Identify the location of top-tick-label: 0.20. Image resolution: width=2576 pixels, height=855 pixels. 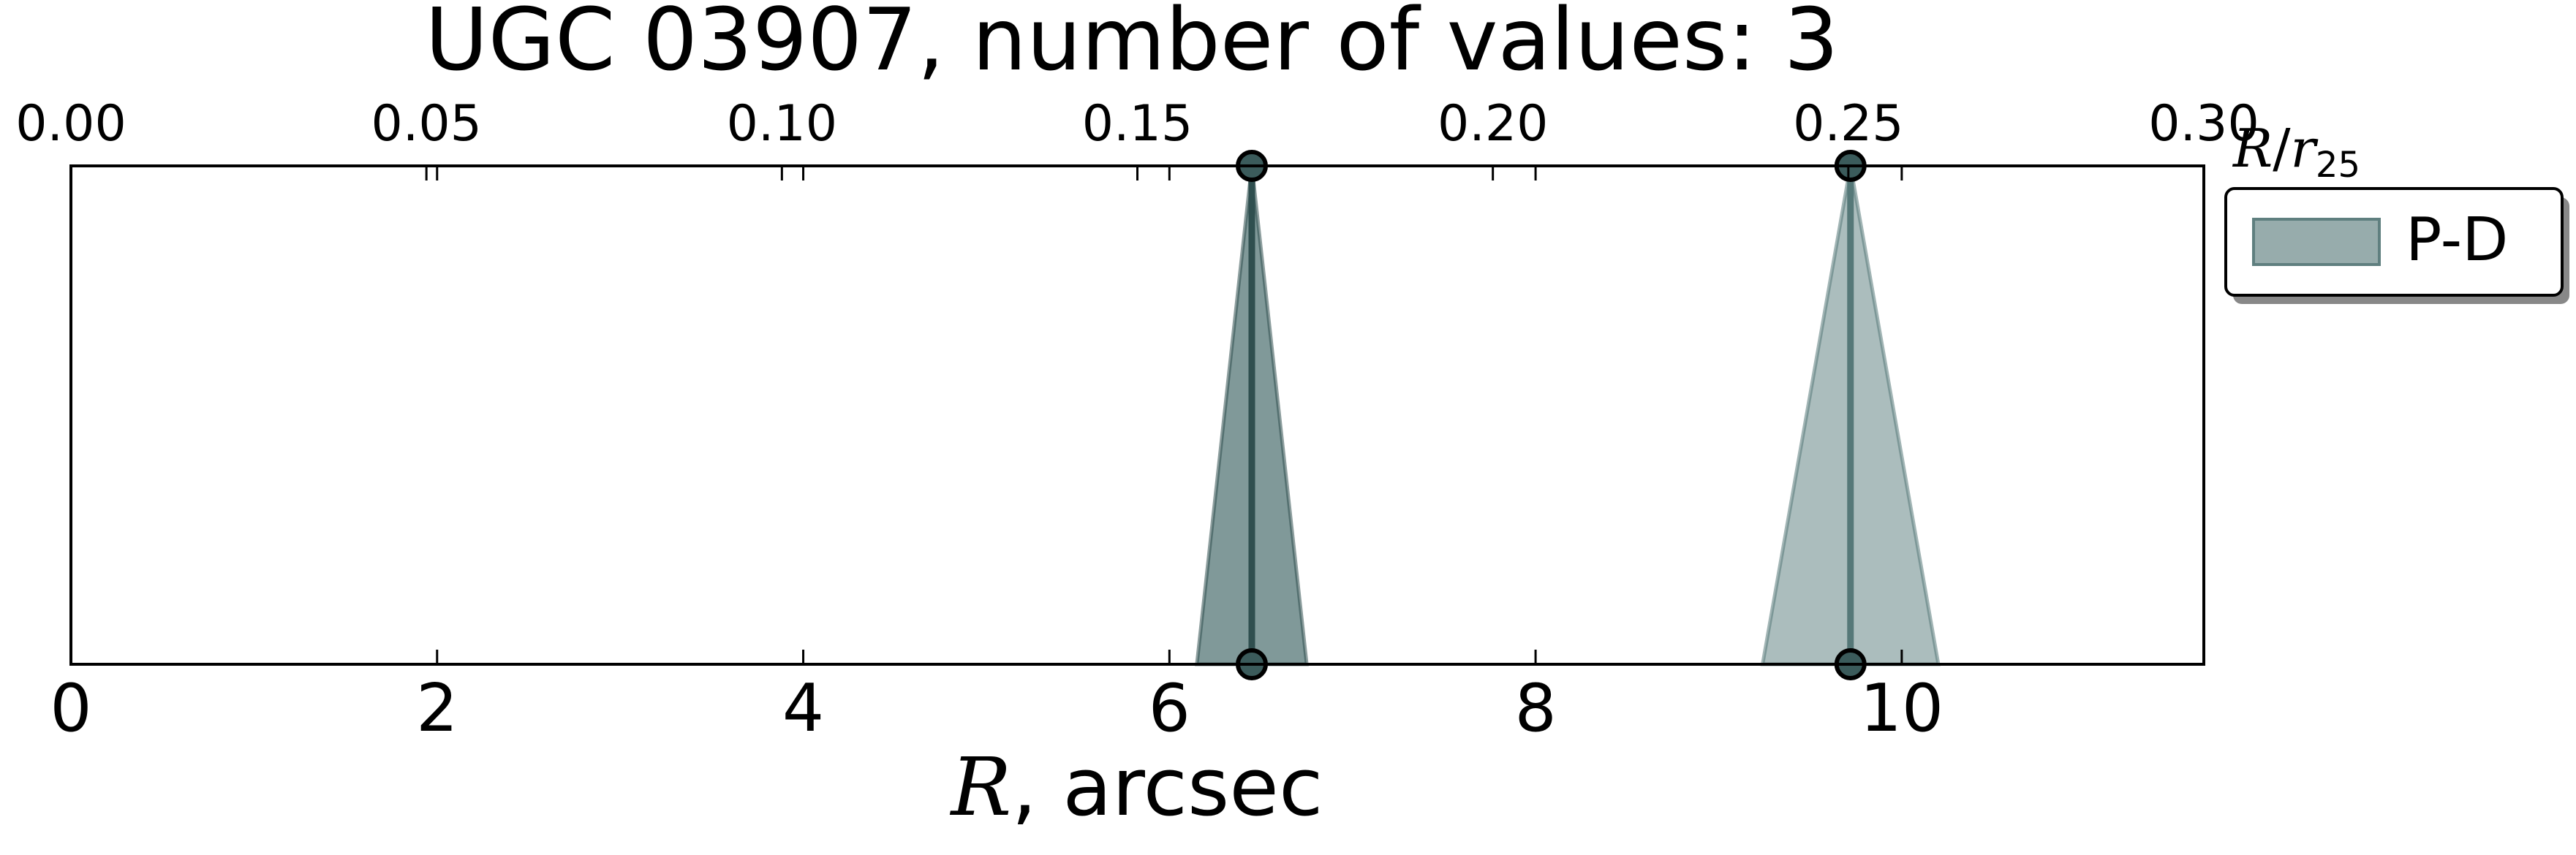
(1493, 124).